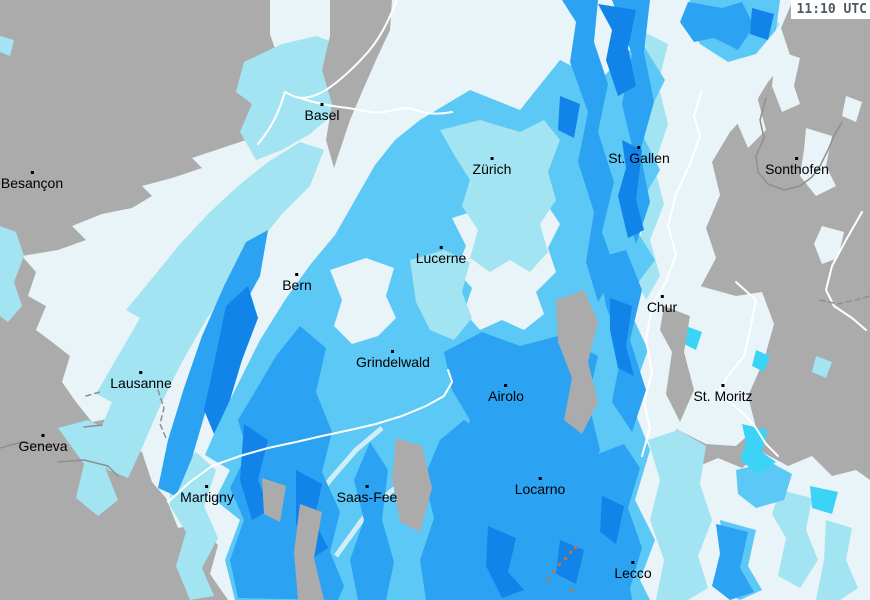 This screenshot has width=870, height=600. I want to click on border-stmoritz, so click(749, 369).